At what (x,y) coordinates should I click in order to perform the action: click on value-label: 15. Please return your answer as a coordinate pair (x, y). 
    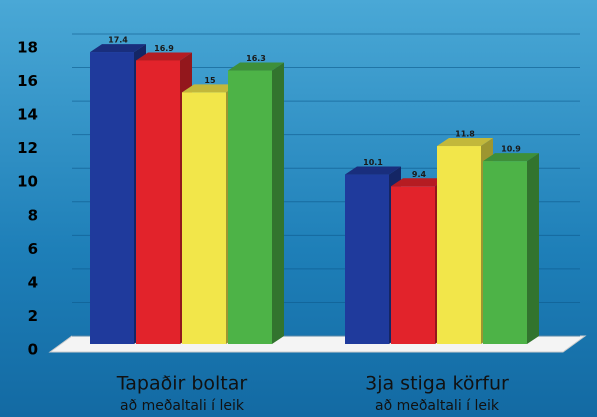
    Looking at the image, I should click on (210, 80).